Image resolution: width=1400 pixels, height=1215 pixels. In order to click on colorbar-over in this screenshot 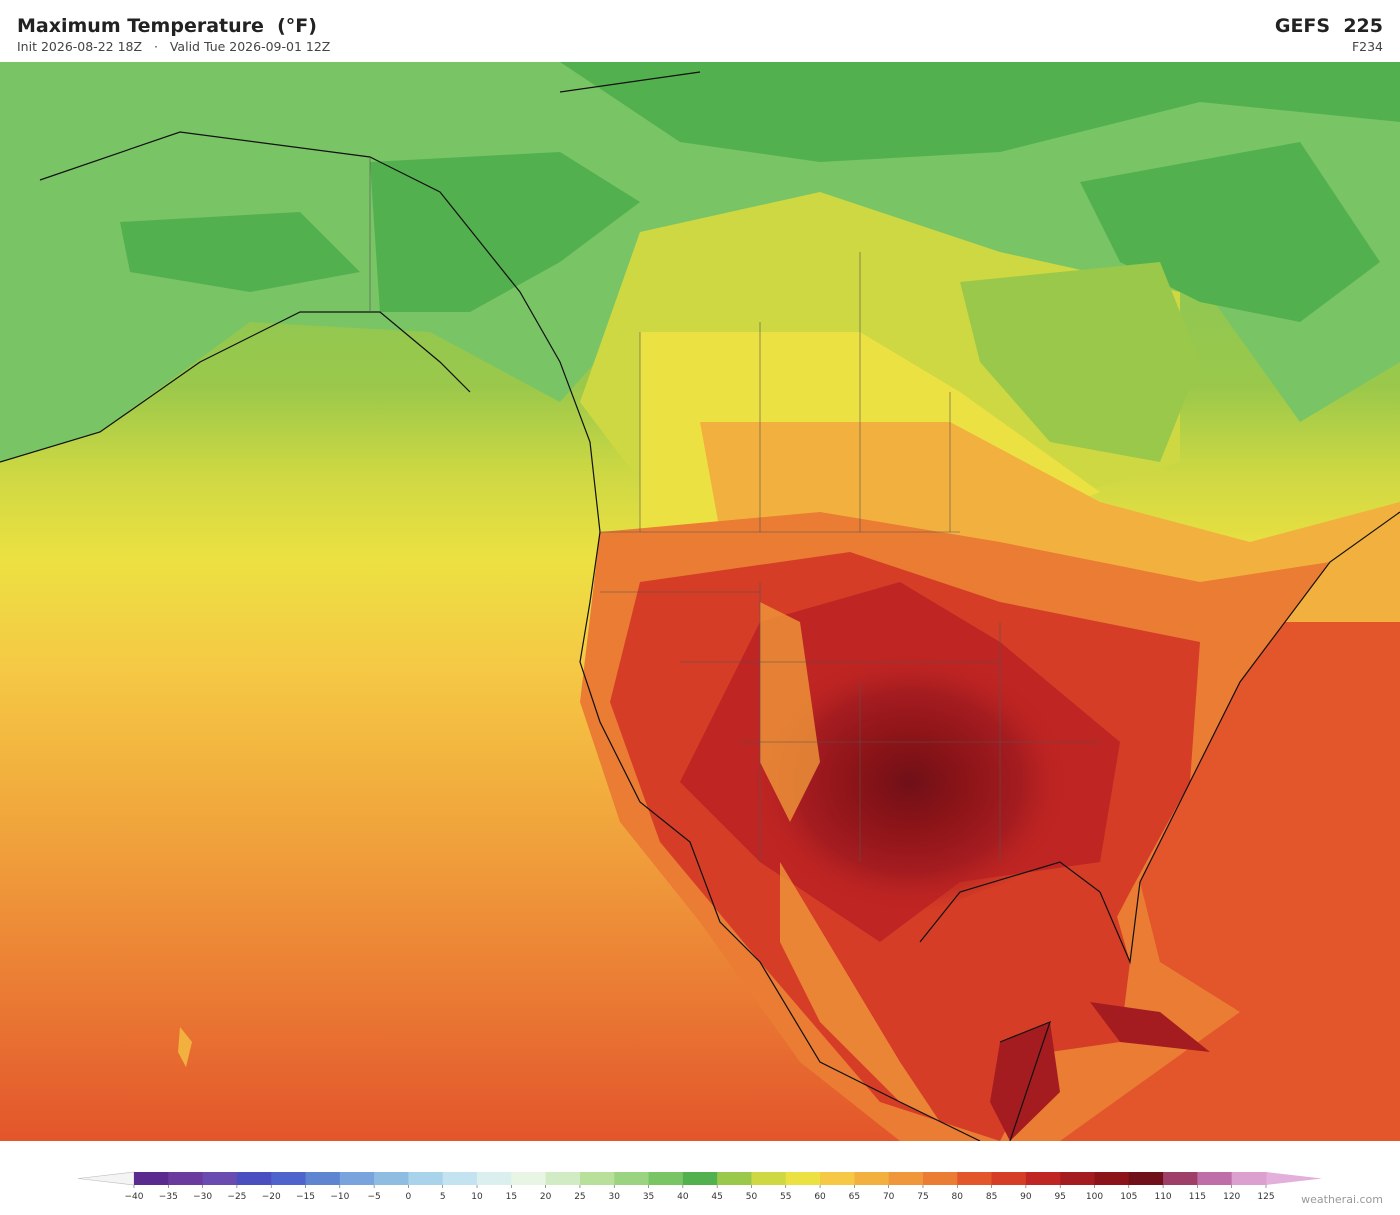, I will do `click(1294, 1178)`.